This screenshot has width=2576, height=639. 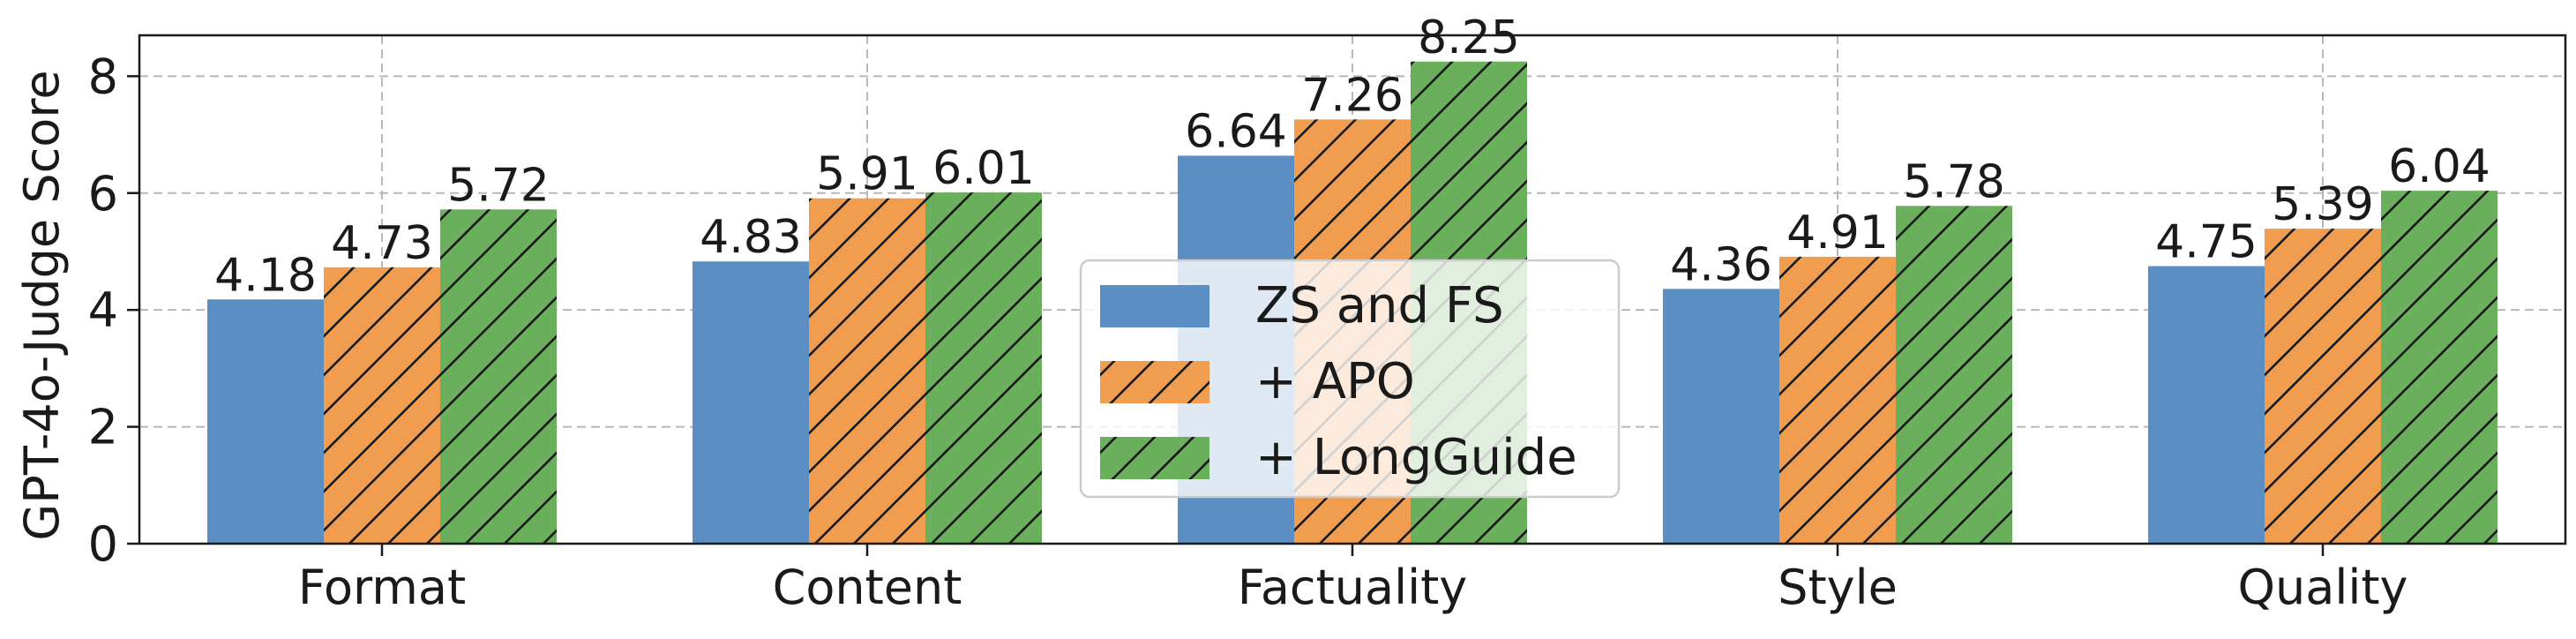 I want to click on bar-value-label: 4.91, so click(x=1838, y=233).